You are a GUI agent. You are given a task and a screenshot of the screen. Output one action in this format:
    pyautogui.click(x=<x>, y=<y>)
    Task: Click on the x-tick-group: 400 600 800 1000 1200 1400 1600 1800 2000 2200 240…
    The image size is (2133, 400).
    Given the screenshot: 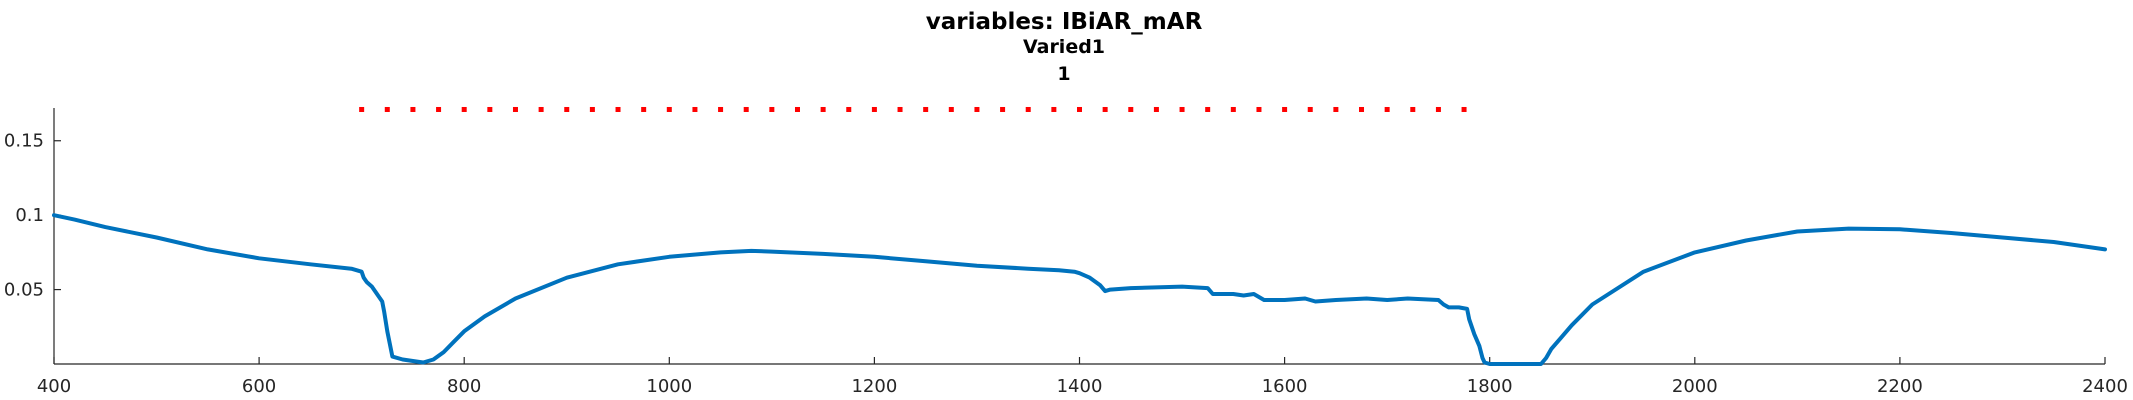 What is the action you would take?
    pyautogui.click(x=1082, y=377)
    